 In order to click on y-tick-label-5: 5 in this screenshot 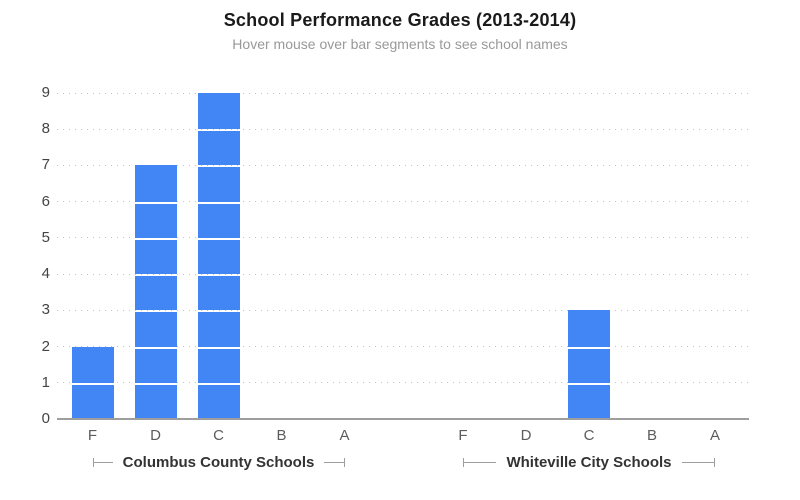, I will do `click(45, 237)`.